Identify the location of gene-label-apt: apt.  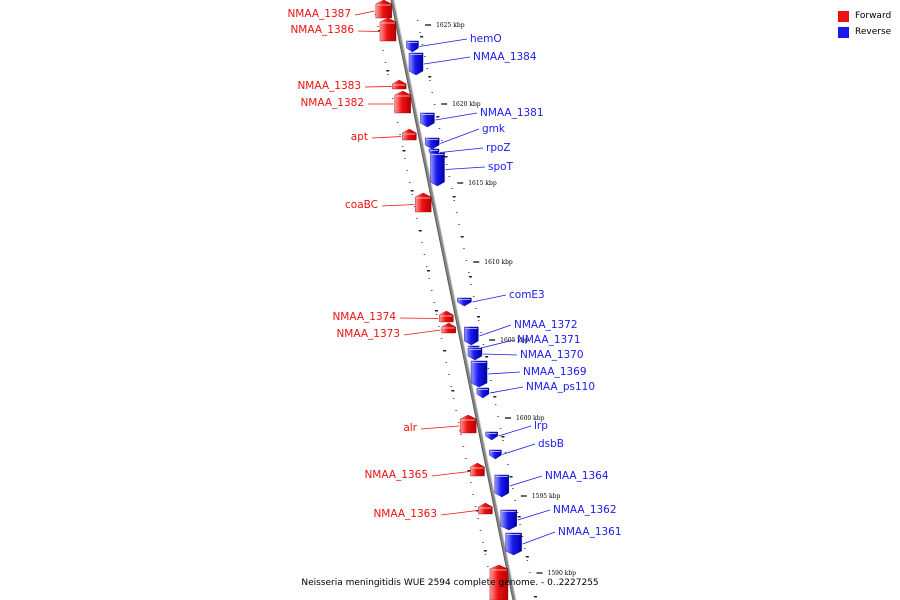
(359, 137).